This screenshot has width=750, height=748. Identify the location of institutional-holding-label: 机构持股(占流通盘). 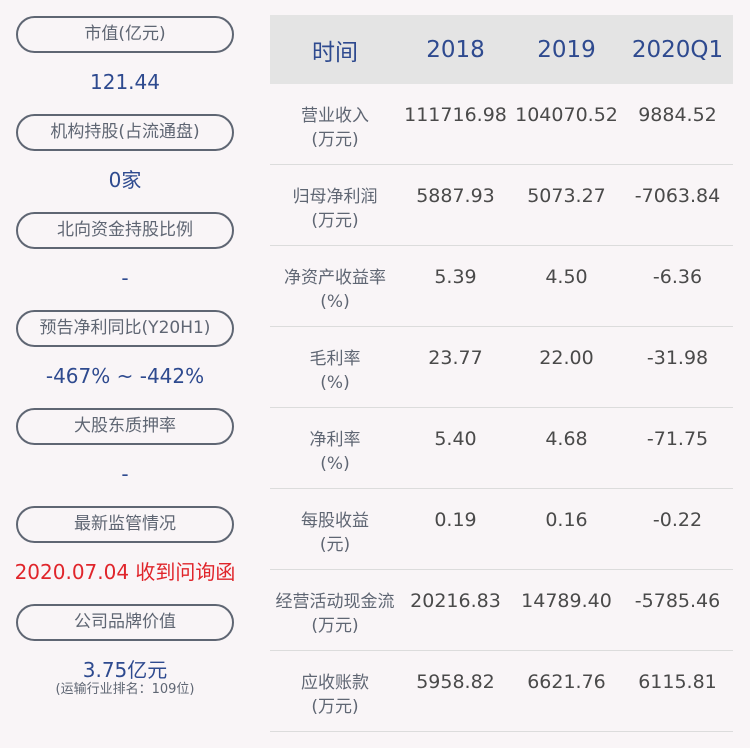
(125, 132).